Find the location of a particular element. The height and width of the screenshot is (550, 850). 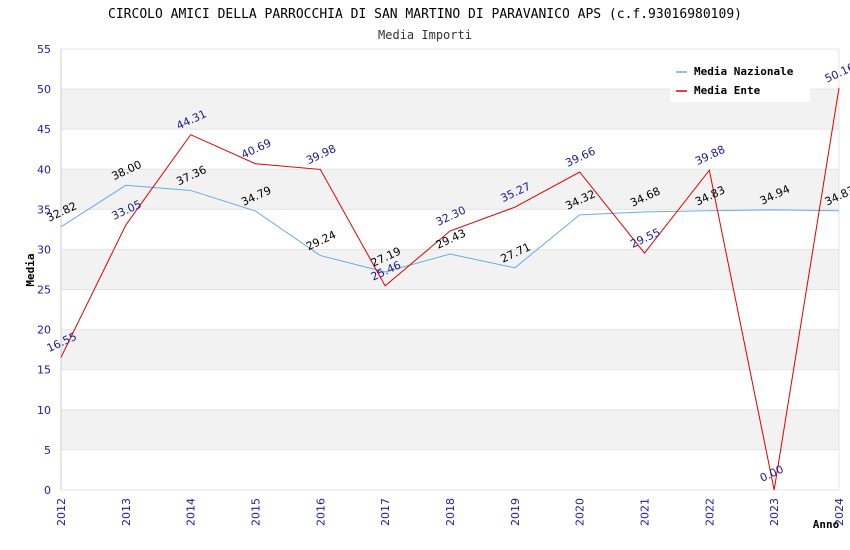

x-tick-label: 2014 is located at coordinates (191, 512).